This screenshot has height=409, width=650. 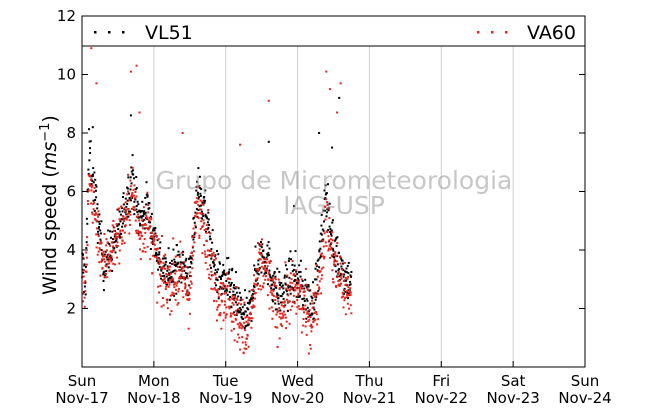 I want to click on y-axis-label: Wind speed (ms−1), so click(x=49, y=205).